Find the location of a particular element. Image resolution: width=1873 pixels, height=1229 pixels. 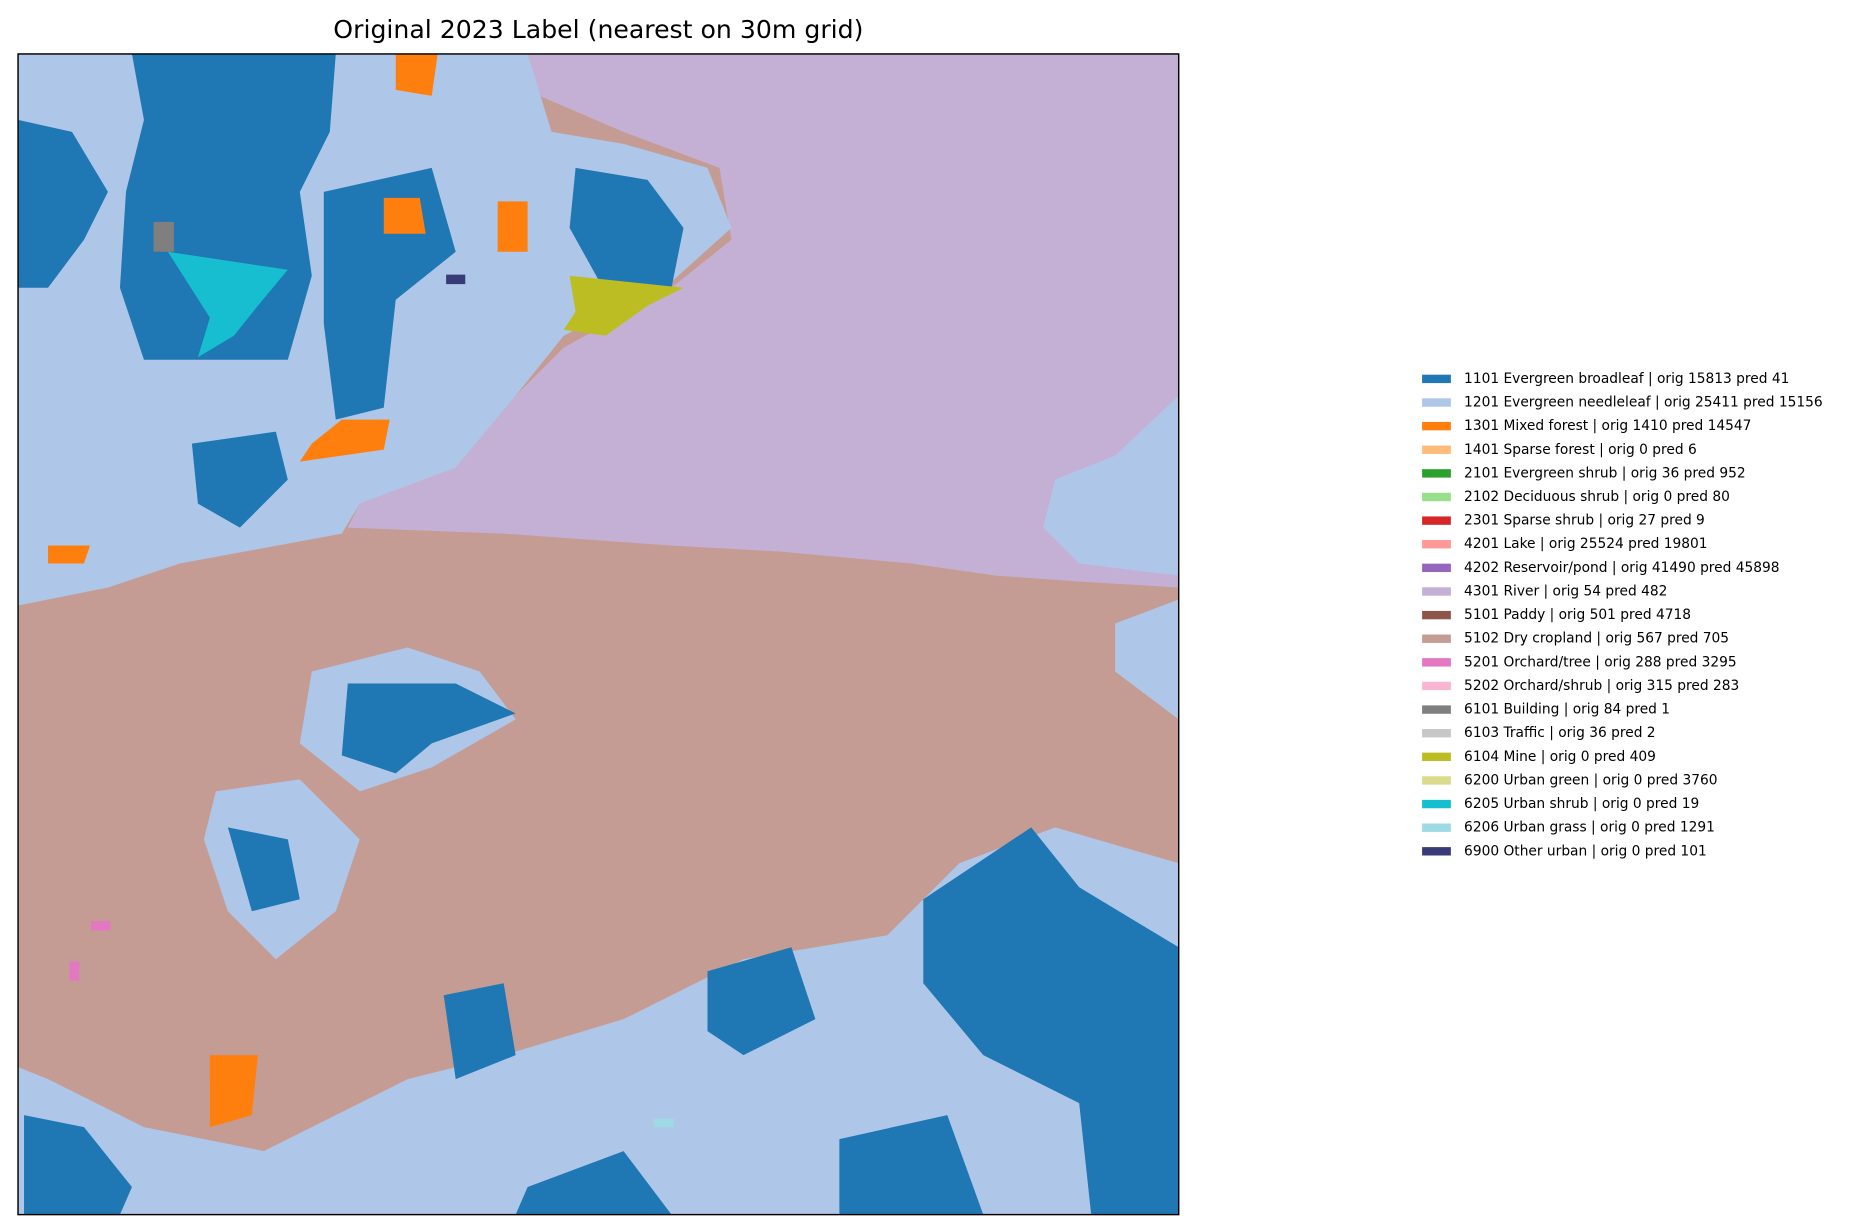

legend-label: 2102 Deciduous shrub | orig 0 pred 80 is located at coordinates (1597, 497).